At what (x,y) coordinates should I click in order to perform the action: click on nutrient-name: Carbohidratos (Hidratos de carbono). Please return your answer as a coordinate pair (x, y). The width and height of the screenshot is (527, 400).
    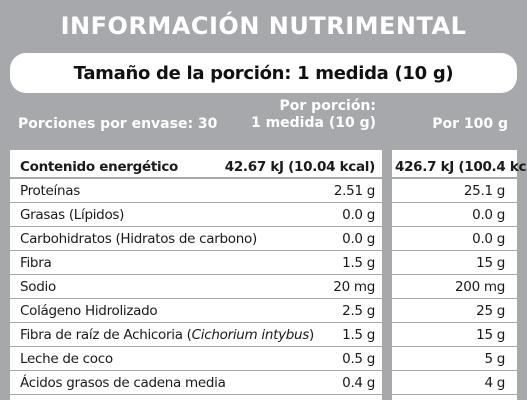
    Looking at the image, I should click on (138, 239).